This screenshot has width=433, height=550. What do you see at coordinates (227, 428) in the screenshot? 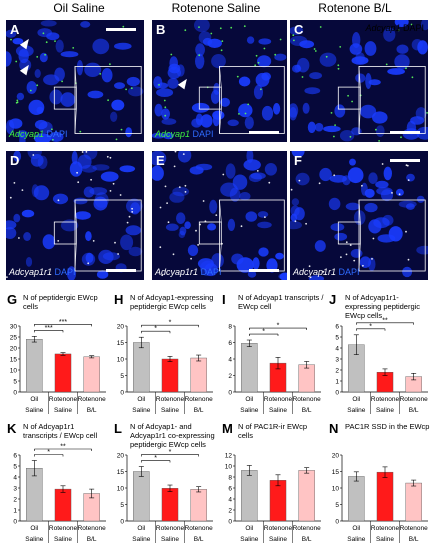
I see `chart-panel-label: M` at bounding box center [227, 428].